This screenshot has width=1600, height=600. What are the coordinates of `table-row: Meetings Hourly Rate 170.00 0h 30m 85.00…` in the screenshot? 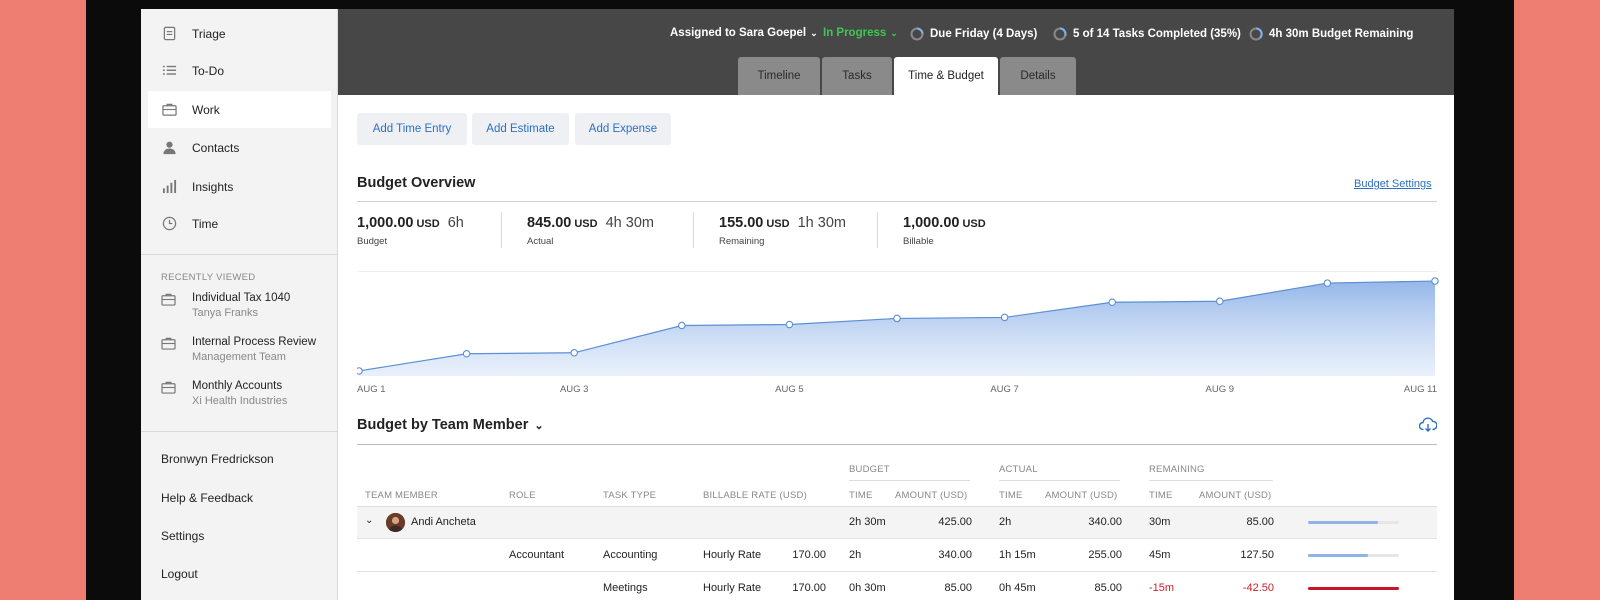 It's located at (897, 586).